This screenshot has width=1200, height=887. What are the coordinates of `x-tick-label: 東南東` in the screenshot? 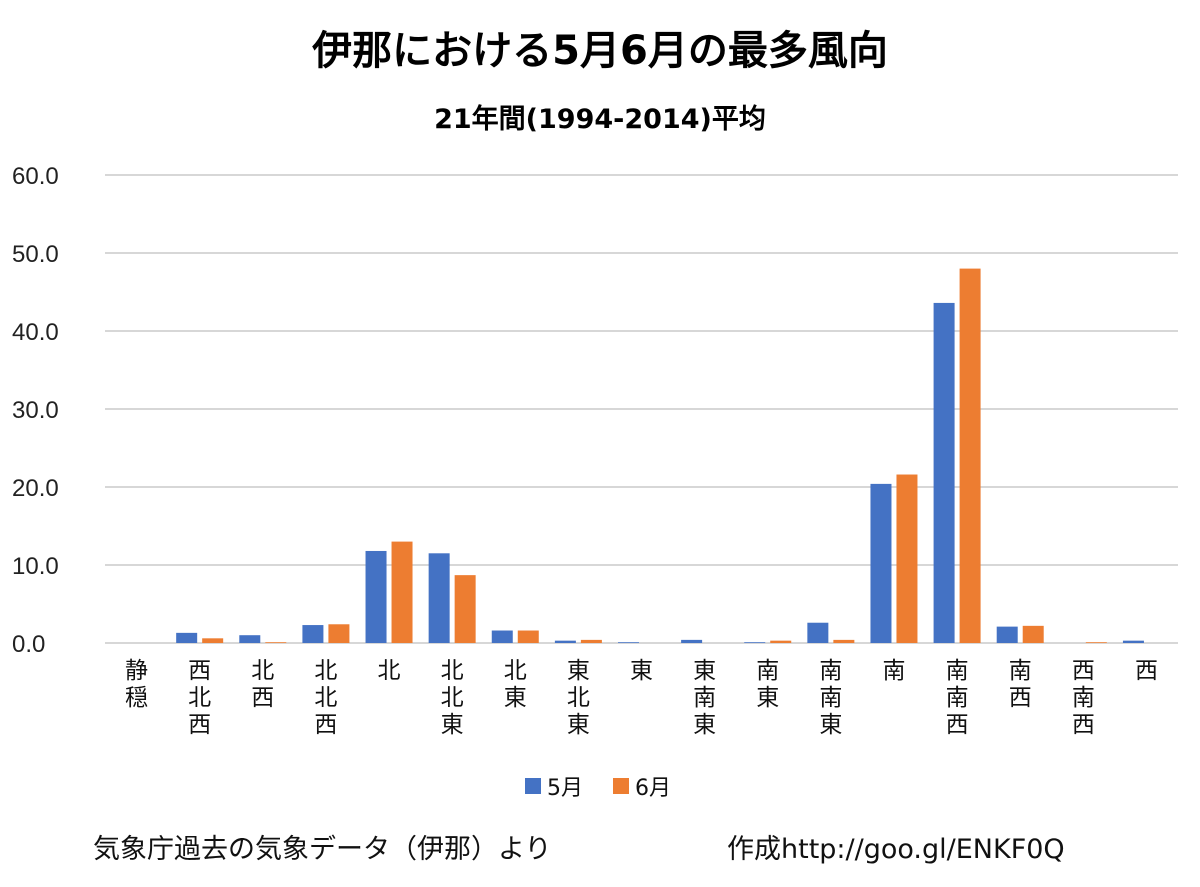 It's located at (704, 698).